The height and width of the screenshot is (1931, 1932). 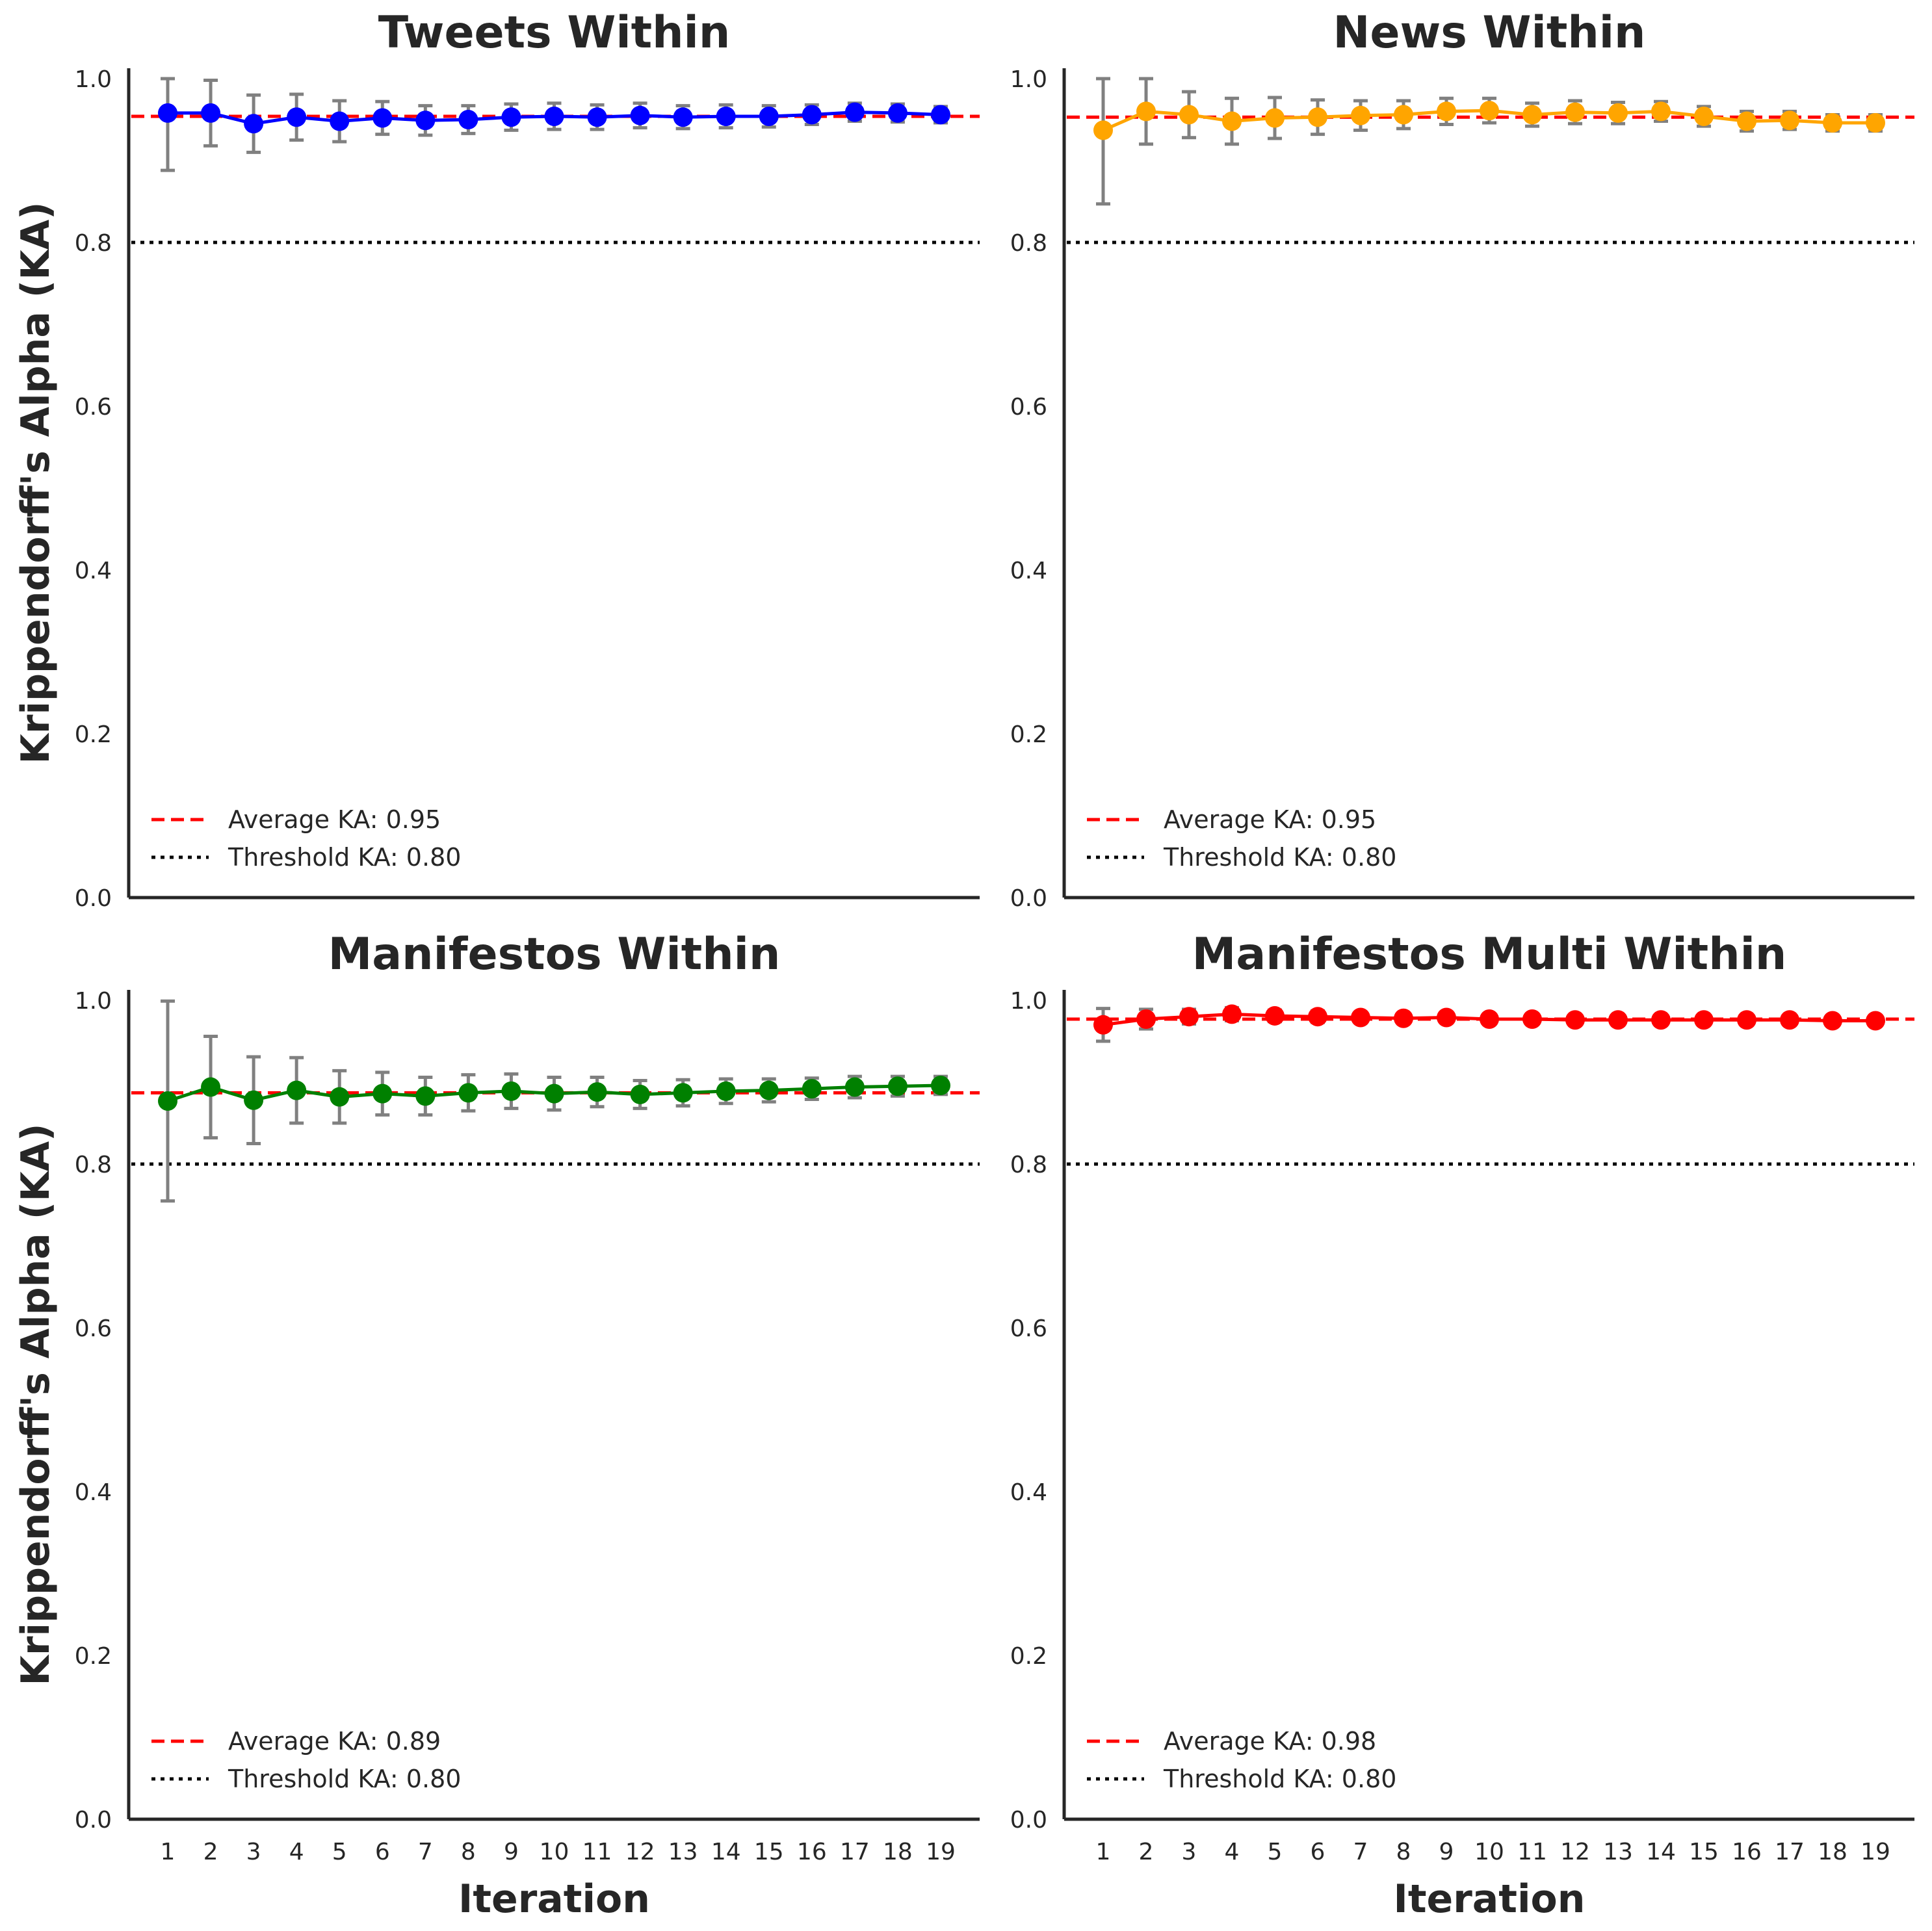 What do you see at coordinates (1270, 819) in the screenshot?
I see `legend-average-label: Average KA: 0.95` at bounding box center [1270, 819].